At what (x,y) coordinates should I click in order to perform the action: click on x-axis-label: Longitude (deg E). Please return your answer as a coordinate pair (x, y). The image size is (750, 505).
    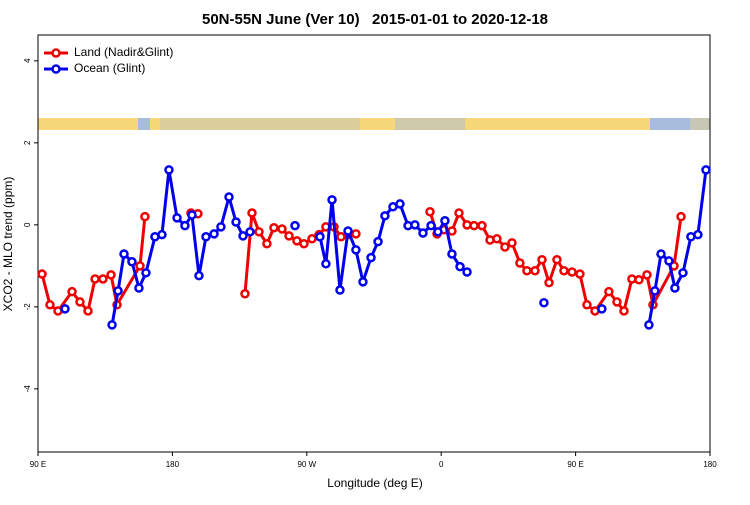
    Looking at the image, I should click on (374, 483).